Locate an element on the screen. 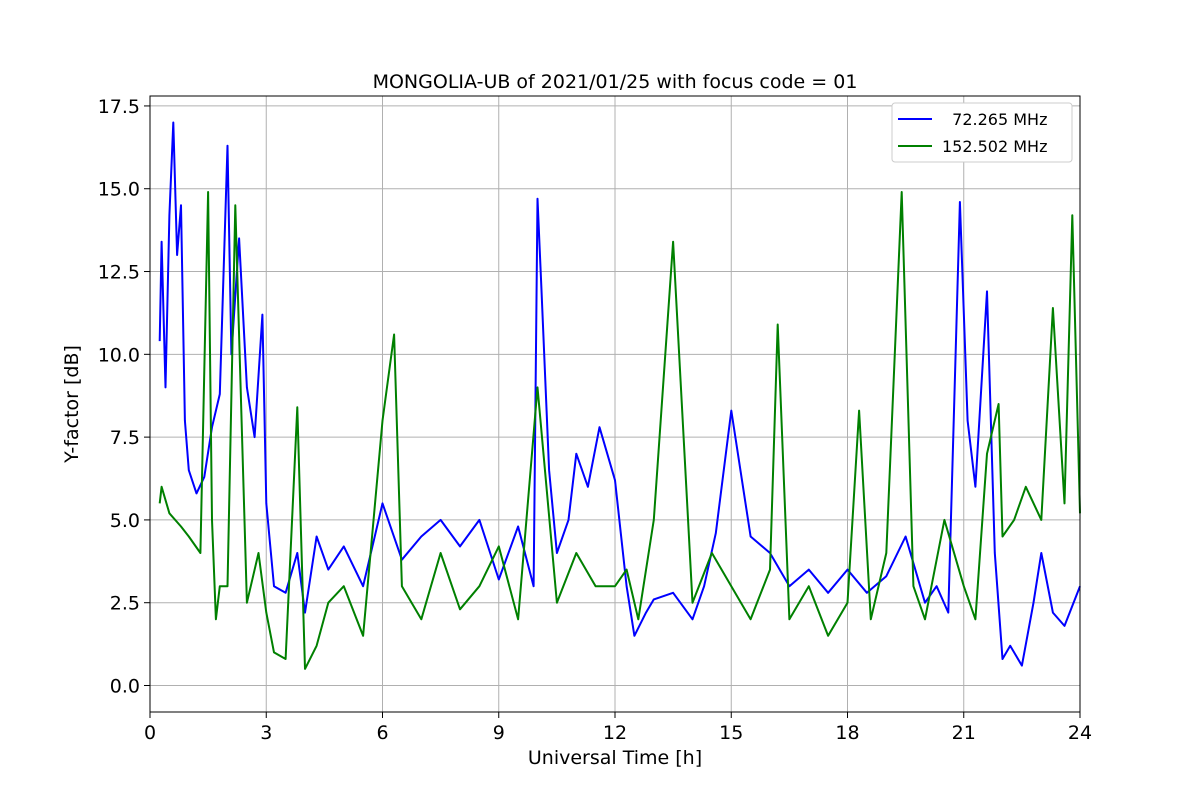  x-tick-label: 21 is located at coordinates (964, 733).